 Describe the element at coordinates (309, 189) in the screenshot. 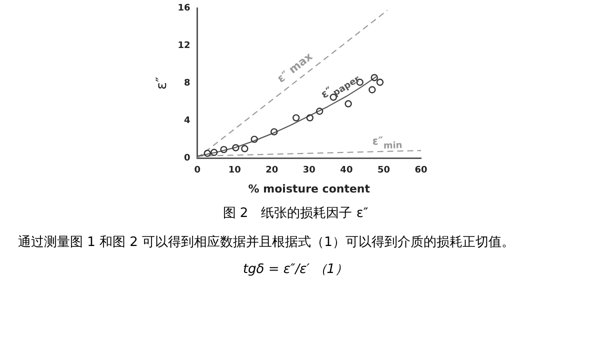

I see `x-axis-title: % moisture content` at that location.